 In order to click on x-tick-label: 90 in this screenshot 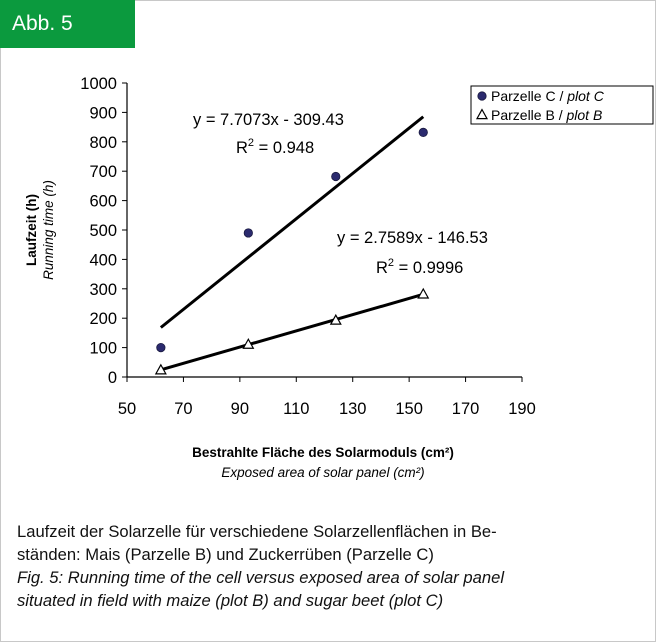, I will do `click(240, 409)`.